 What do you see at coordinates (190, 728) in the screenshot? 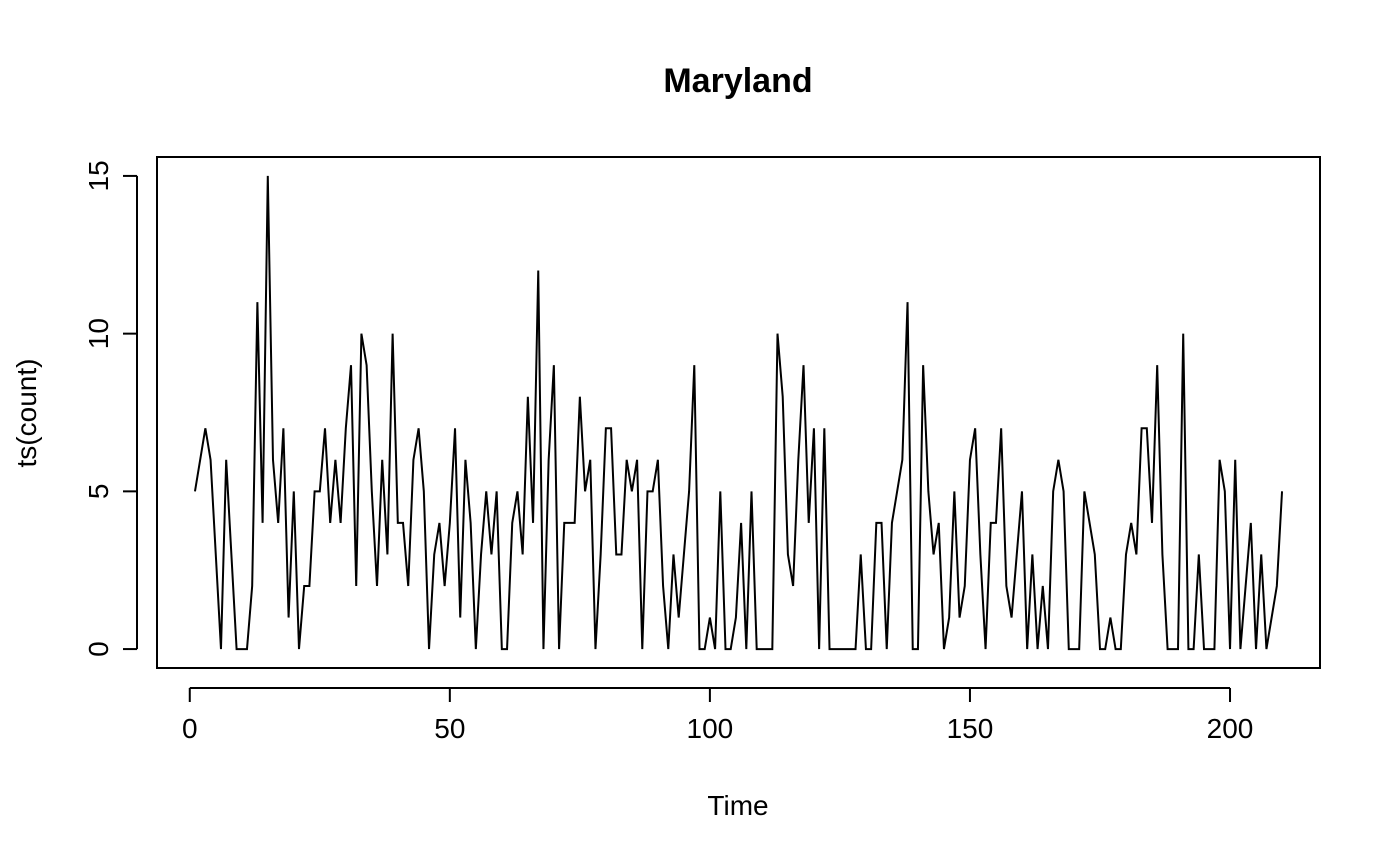
I see `x-tick-label: 0` at bounding box center [190, 728].